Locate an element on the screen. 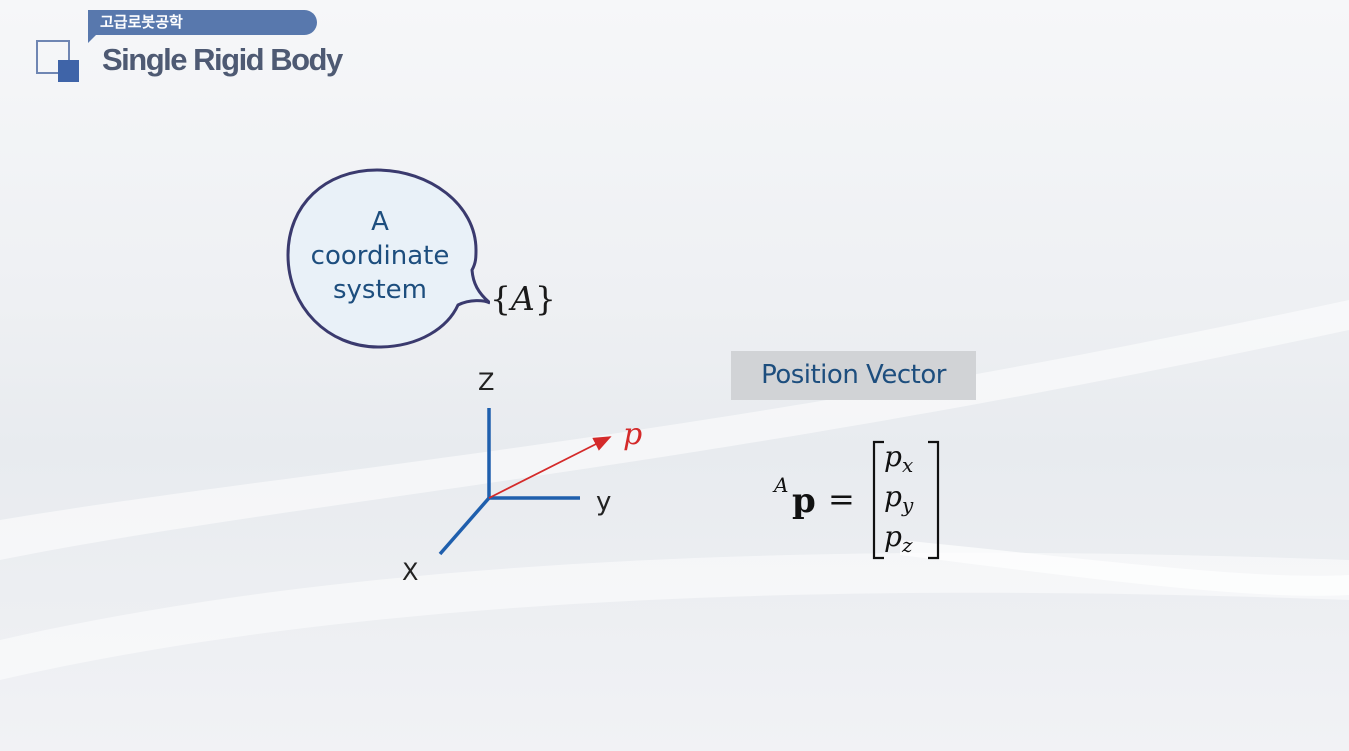 The height and width of the screenshot is (751, 1349). frame-brace-close: } is located at coordinates (545, 298).